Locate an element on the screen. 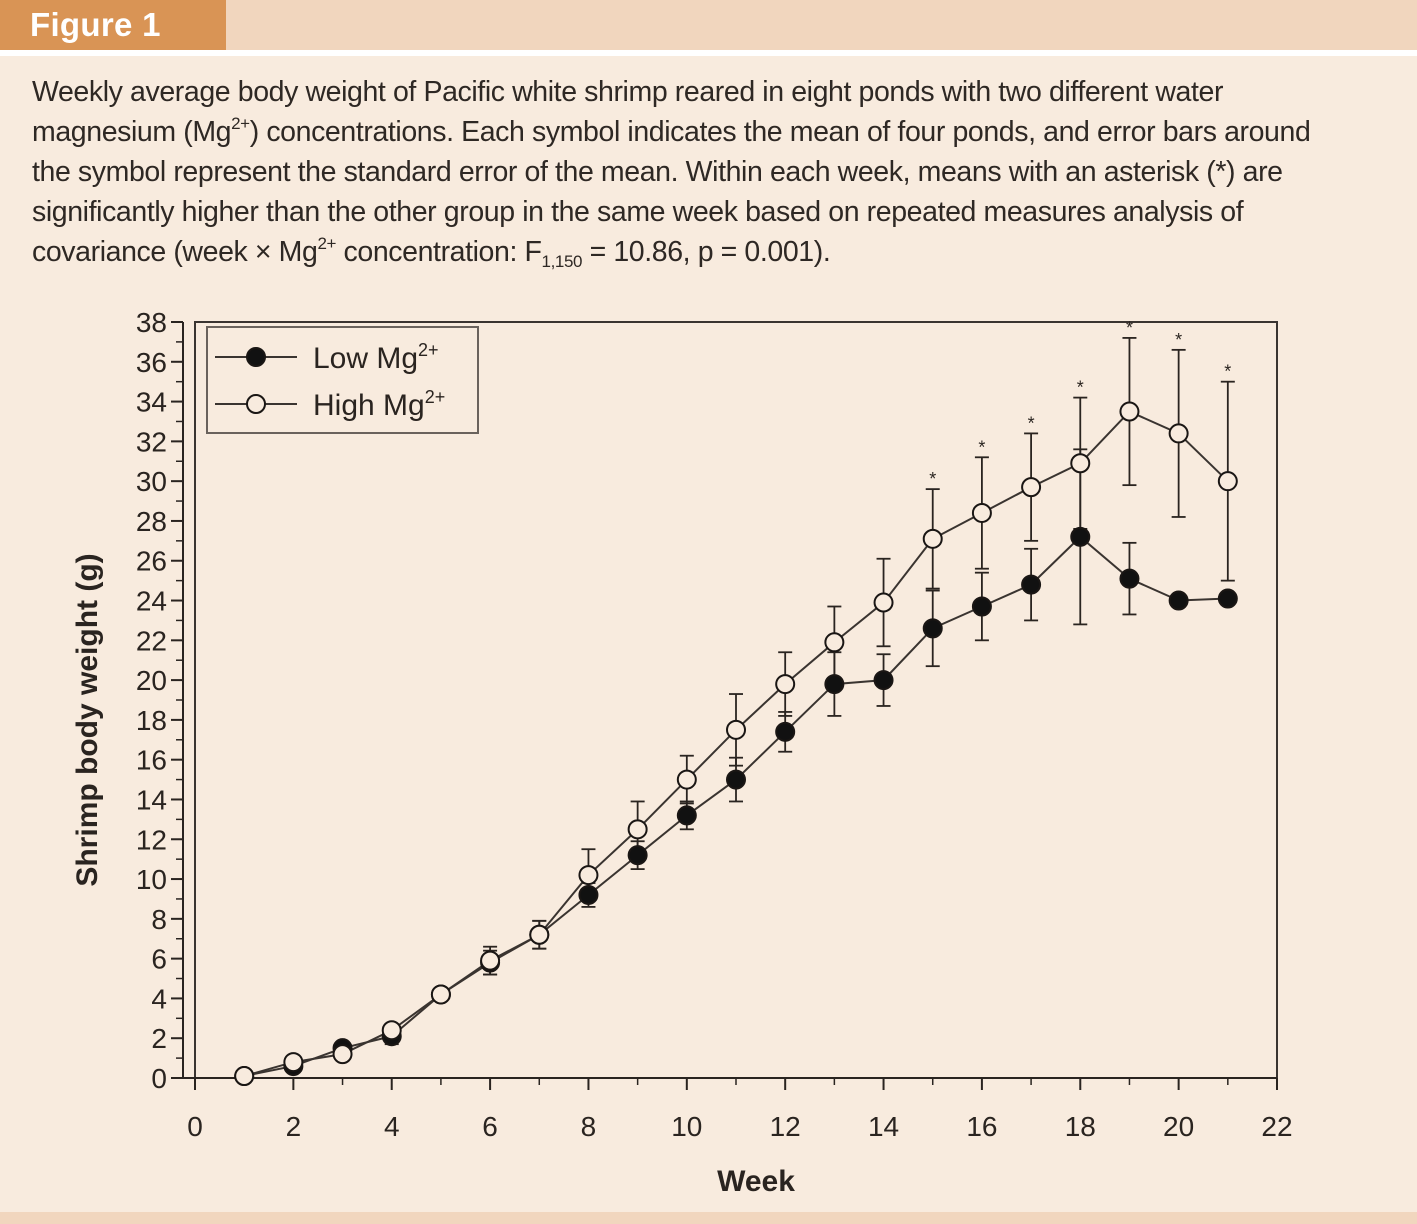 The image size is (1417, 1224). x-tick-label: 0 is located at coordinates (195, 1126).